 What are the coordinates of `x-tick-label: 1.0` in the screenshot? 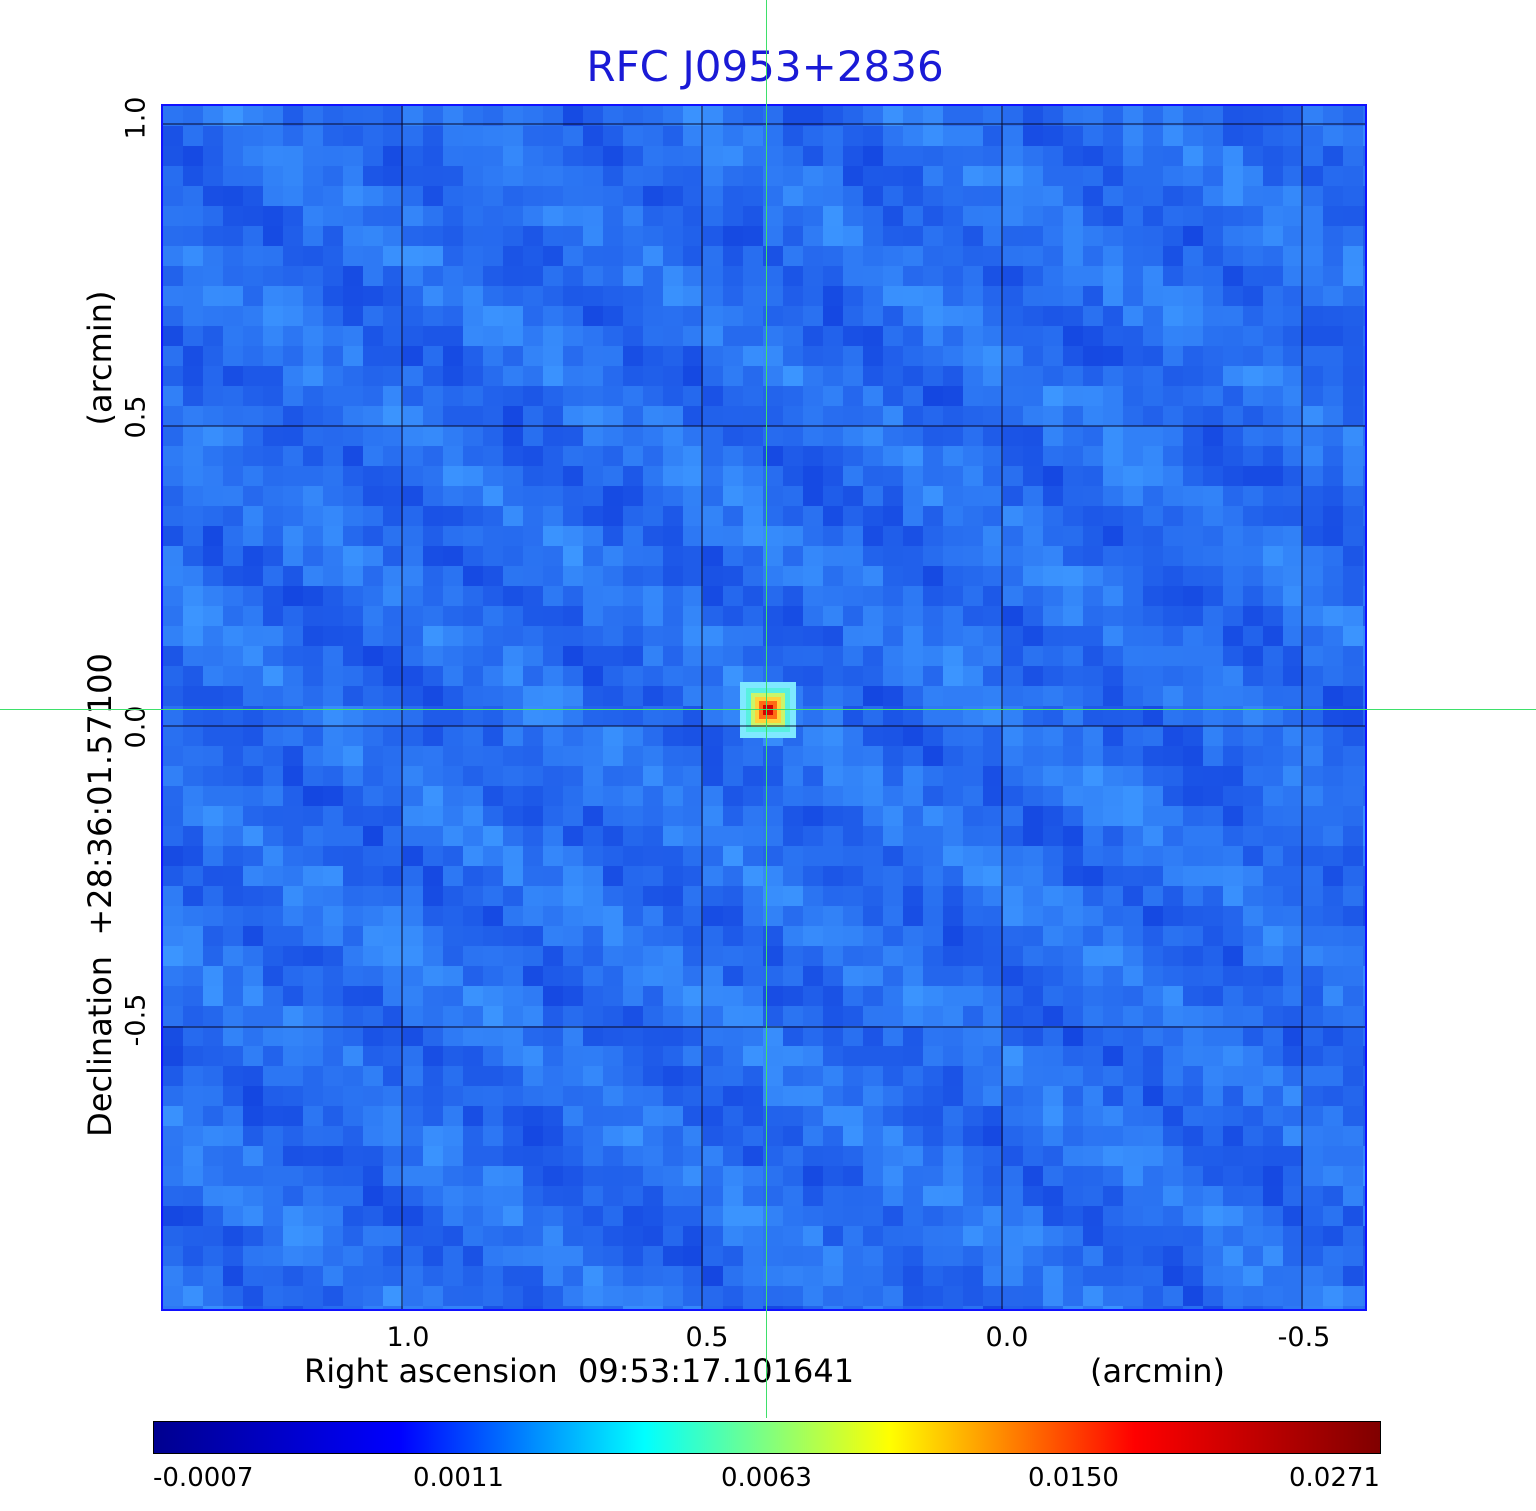 It's located at (408, 1337).